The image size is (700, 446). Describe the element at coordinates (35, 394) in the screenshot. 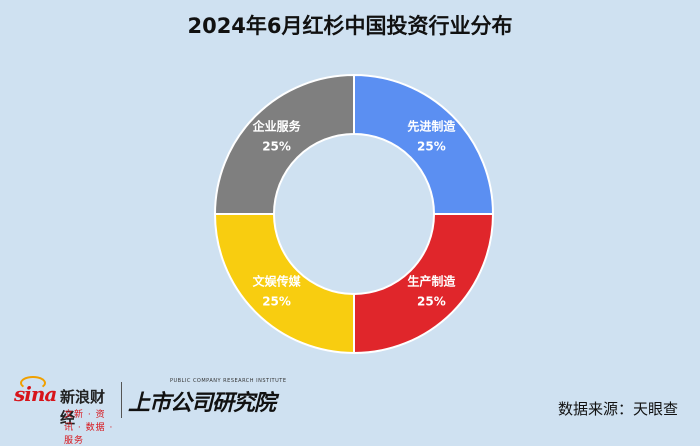

I see `sina-logo-text: sina` at that location.